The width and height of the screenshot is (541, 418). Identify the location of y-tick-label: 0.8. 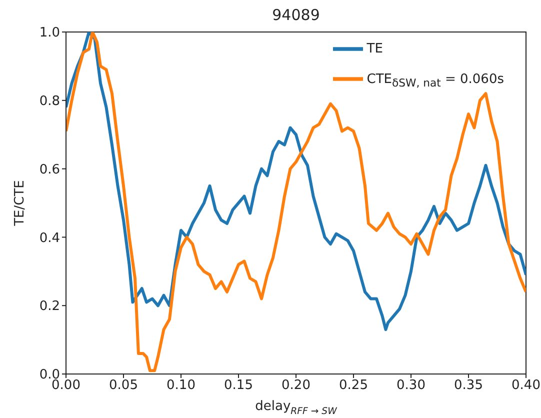
(49, 102).